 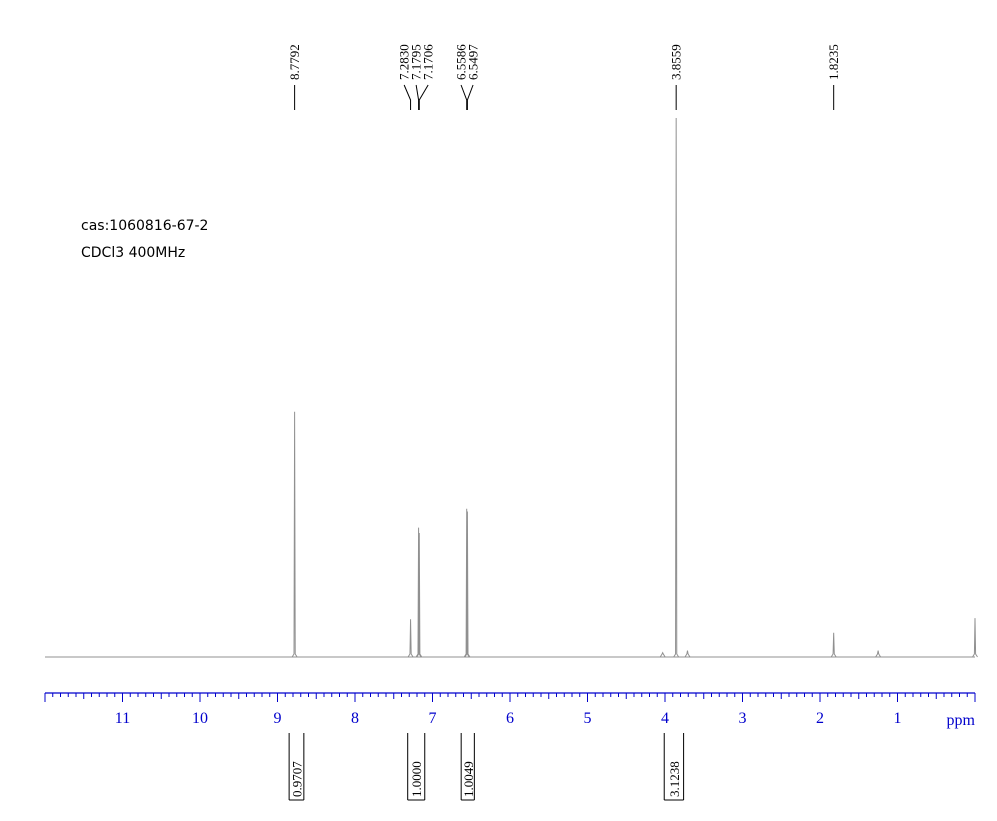 I want to click on axis-tick-label: 4, so click(x=665, y=718).